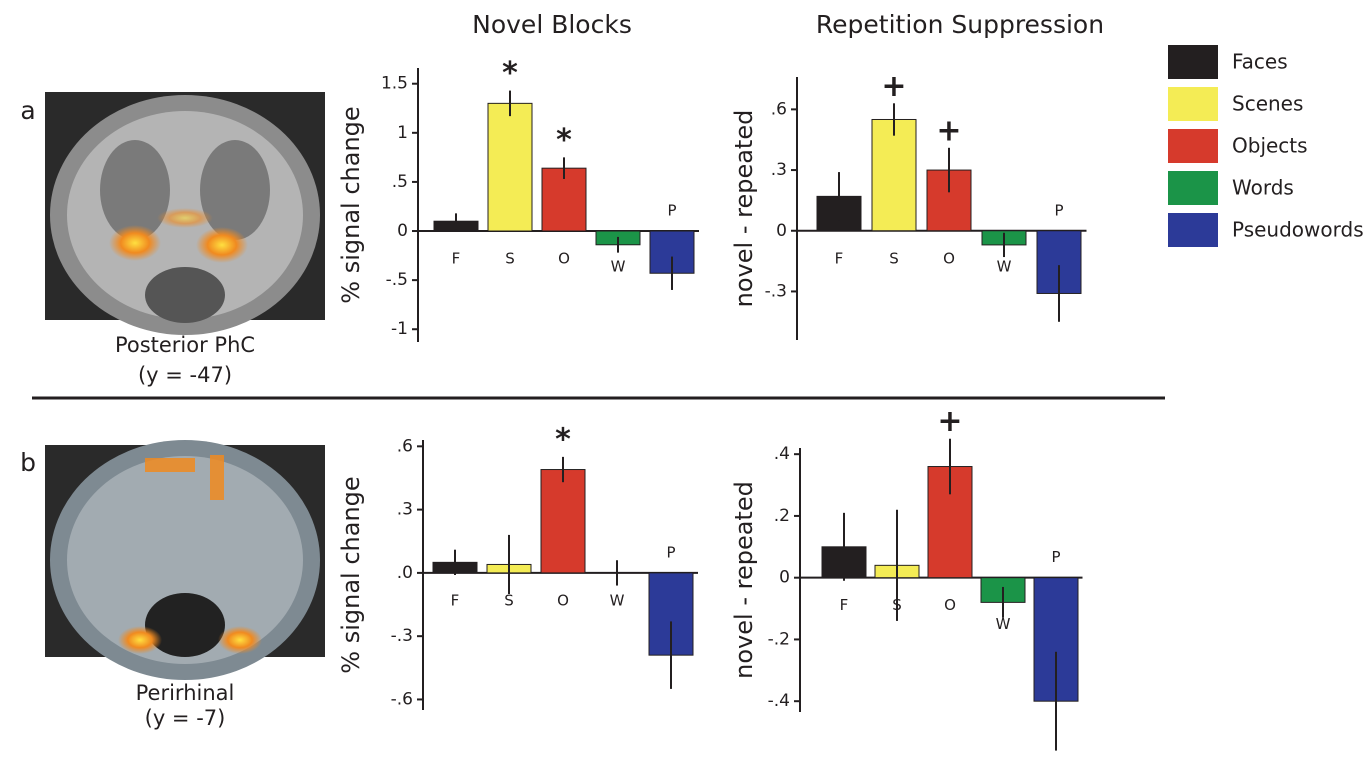 This screenshot has width=1367, height=758. Describe the element at coordinates (1260, 62) in the screenshot. I see `legend-label: Faces` at that location.